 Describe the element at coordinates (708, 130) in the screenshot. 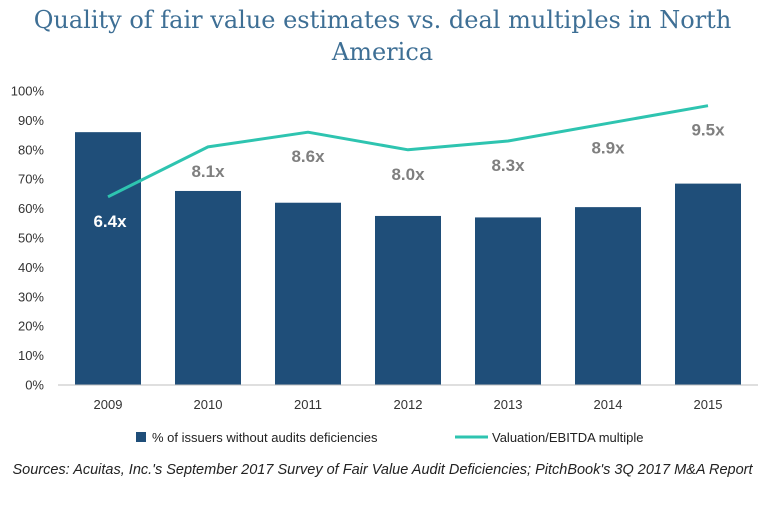

I see `data-label-2015: 9.5x` at that location.